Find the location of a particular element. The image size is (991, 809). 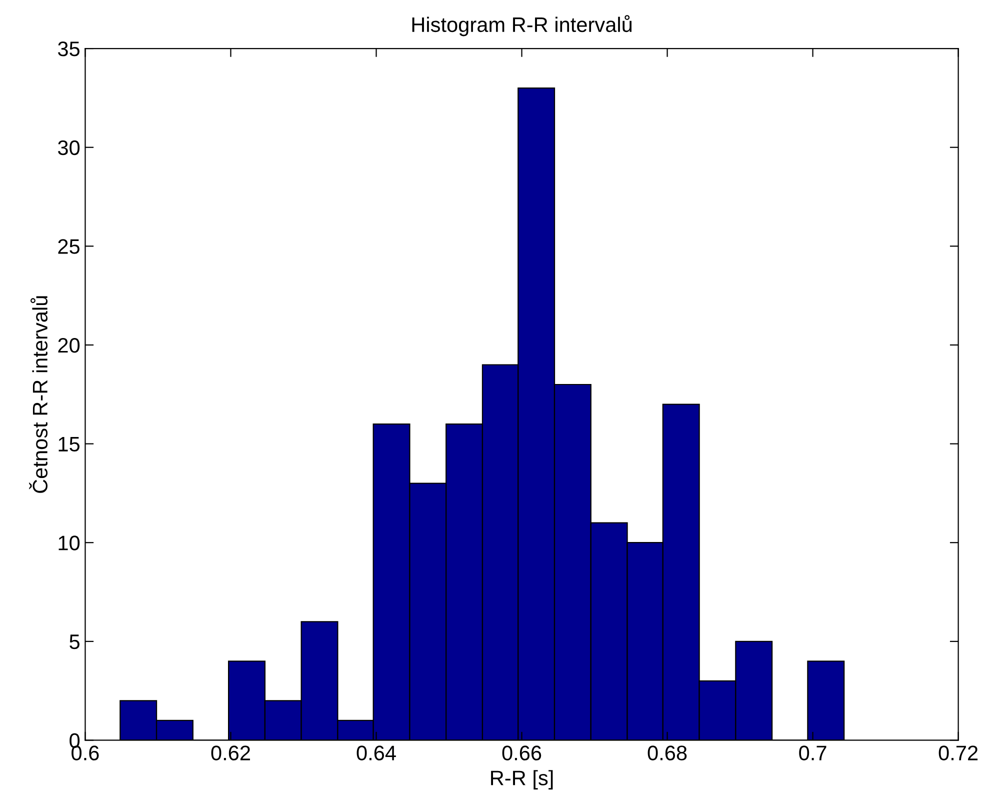

x-tick-label: 0.64 is located at coordinates (376, 753).